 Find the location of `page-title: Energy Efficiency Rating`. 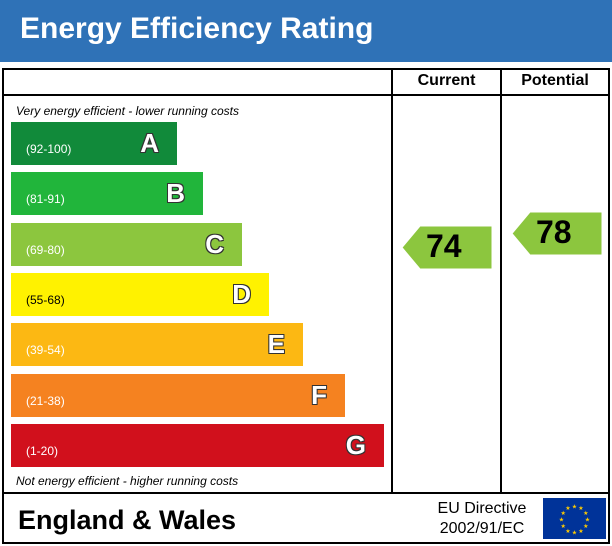

page-title: Energy Efficiency Rating is located at coordinates (197, 28).